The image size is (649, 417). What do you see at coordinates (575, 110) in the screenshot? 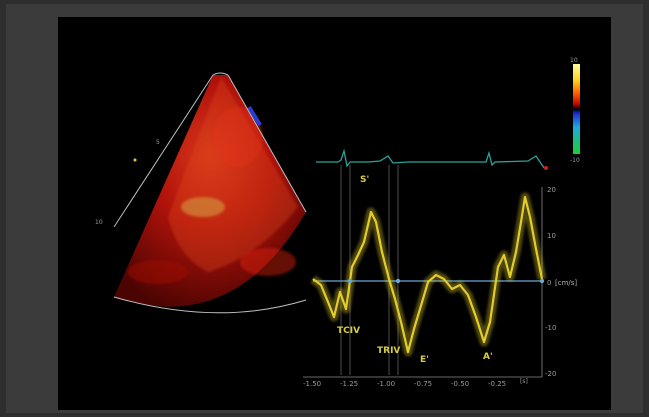
I see `velocity-colorbar: 10 -10` at bounding box center [575, 110].